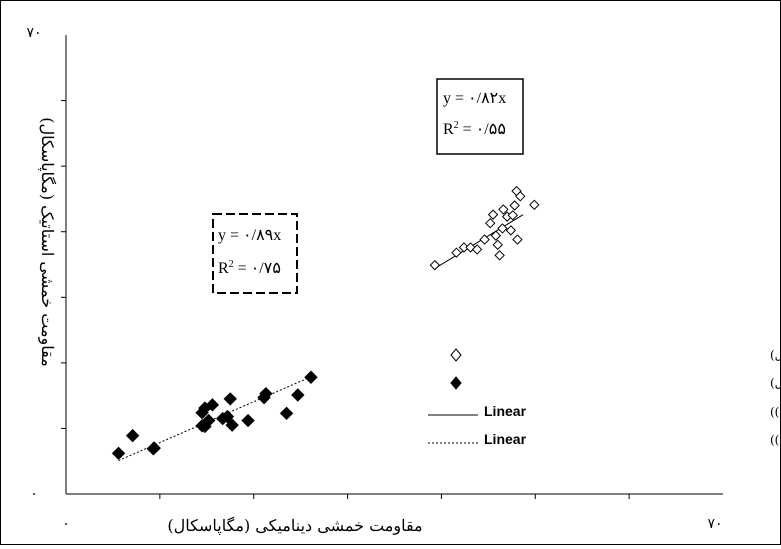 Image resolution: width=781 pixels, height=549 pixels. Describe the element at coordinates (775, 383) in the screenshot. I see `legend-label-kaj: مقاومت خمشی گونه کاج (مگا پاسکال)` at that location.